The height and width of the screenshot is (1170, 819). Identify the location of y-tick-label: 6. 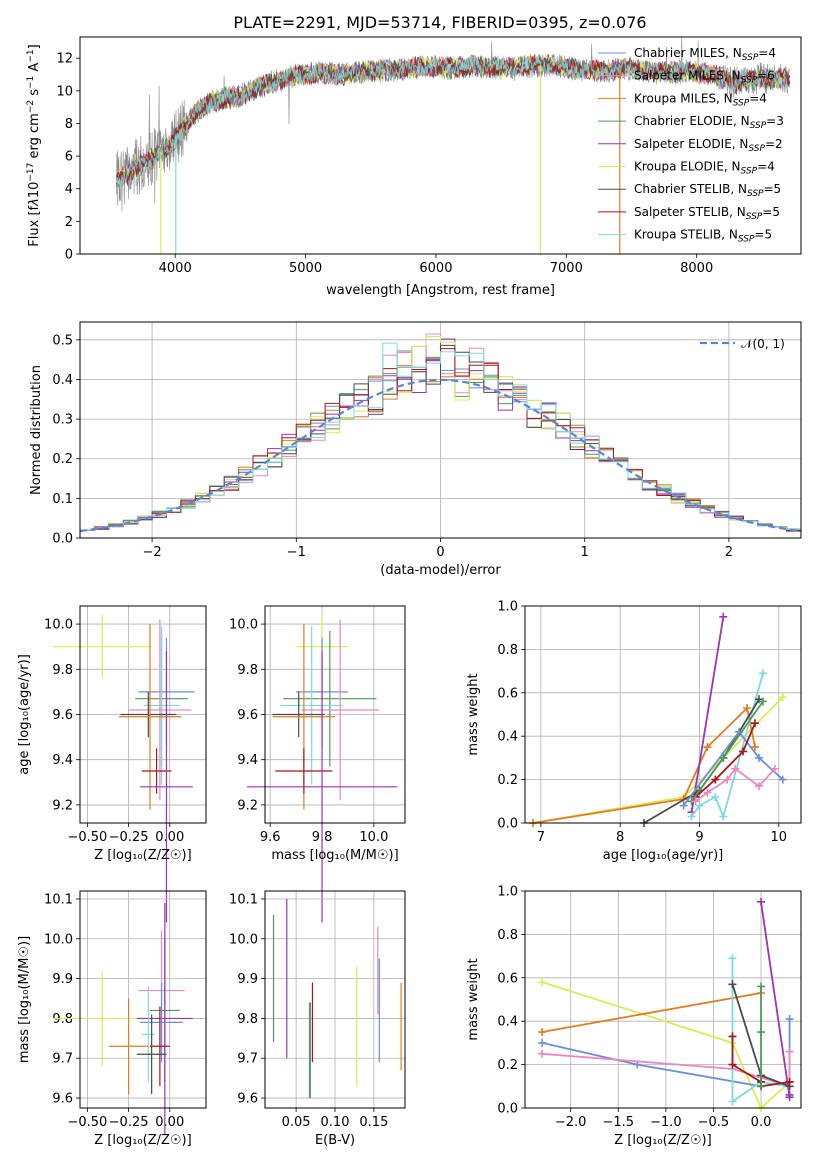
(69, 157).